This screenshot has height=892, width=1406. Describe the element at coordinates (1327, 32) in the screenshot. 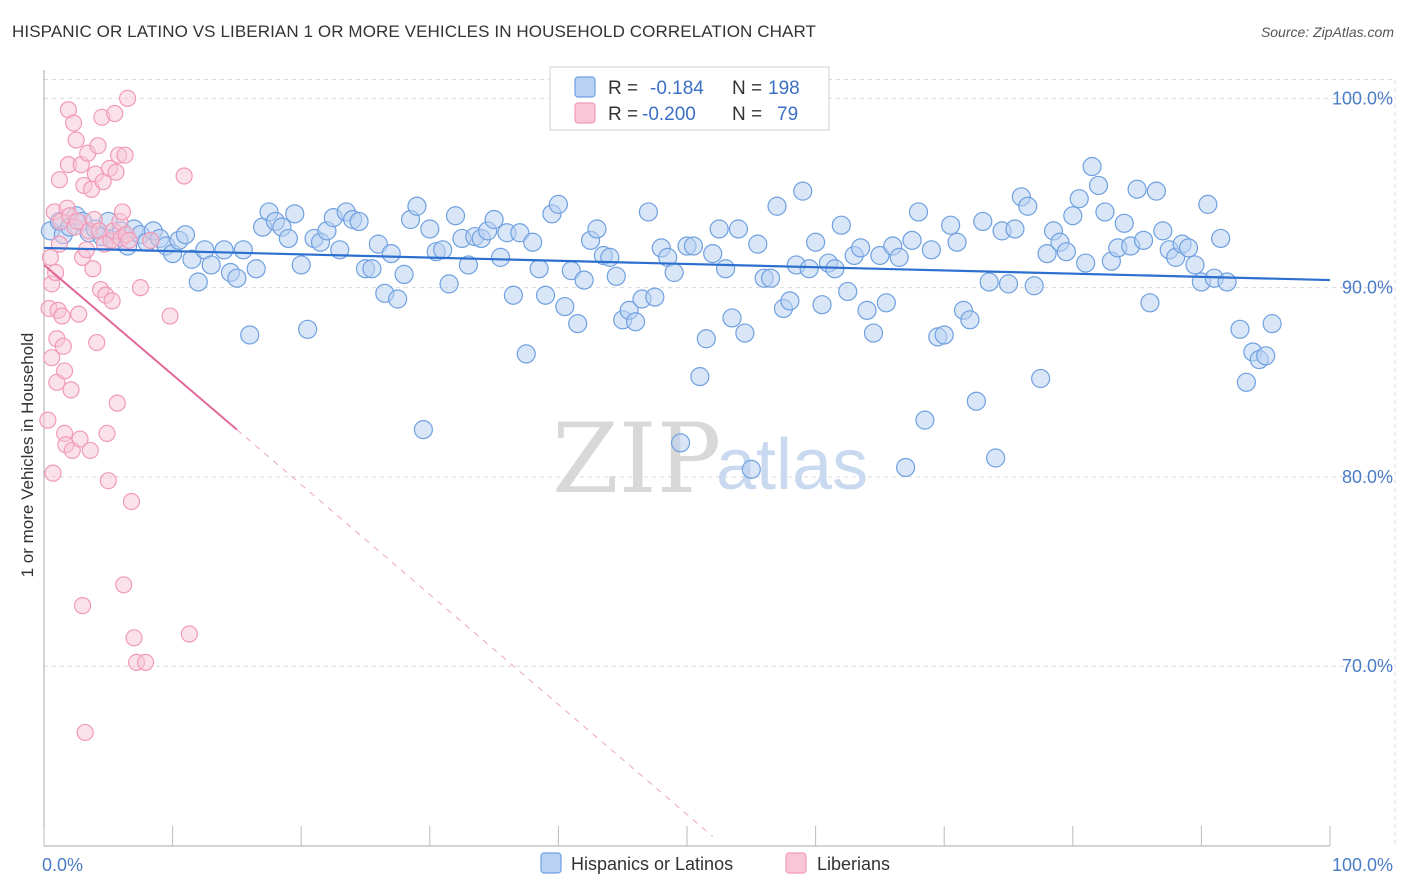

I see `source-credit: Source: ZipAtlas.com` at that location.